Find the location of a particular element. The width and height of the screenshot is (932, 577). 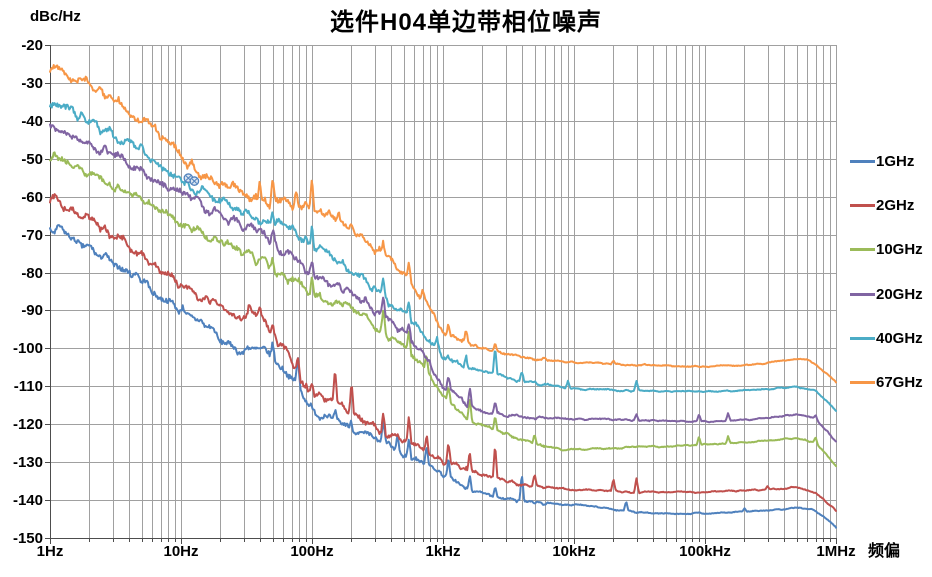

marker-annotation is located at coordinates (191, 179).